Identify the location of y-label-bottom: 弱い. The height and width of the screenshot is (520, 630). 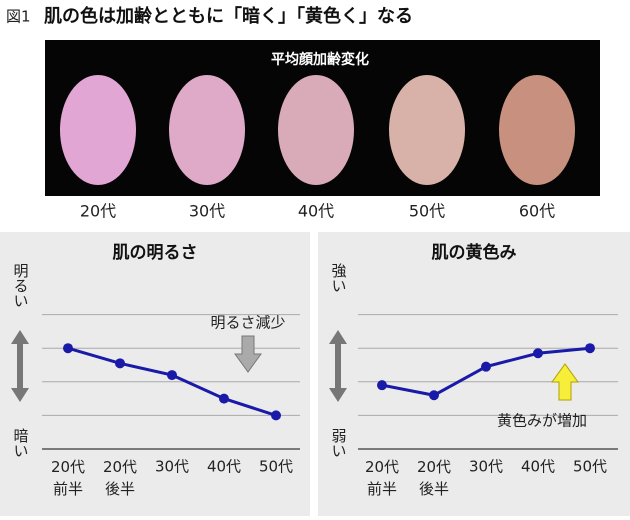
(339, 443).